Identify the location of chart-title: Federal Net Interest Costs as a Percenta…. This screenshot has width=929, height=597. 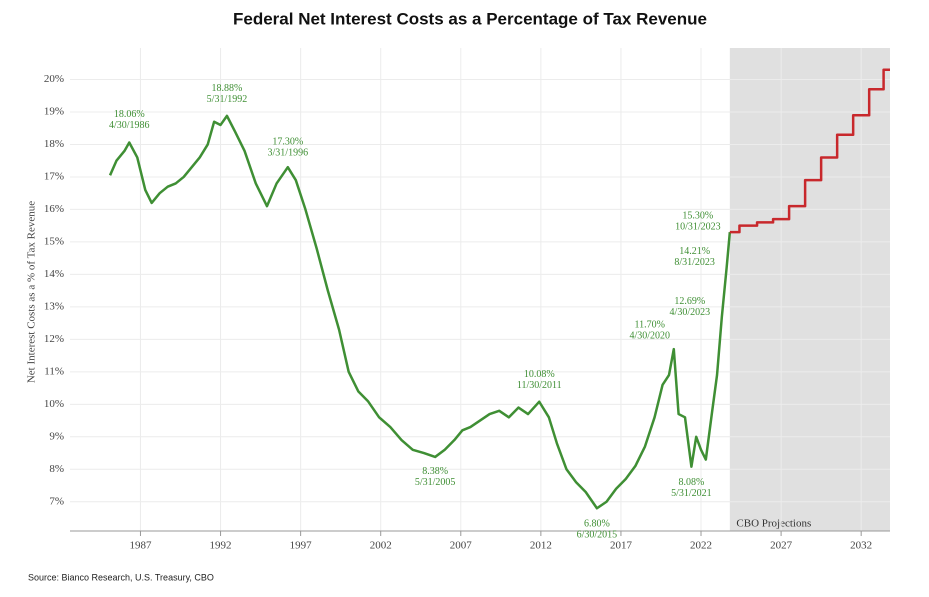
(470, 18).